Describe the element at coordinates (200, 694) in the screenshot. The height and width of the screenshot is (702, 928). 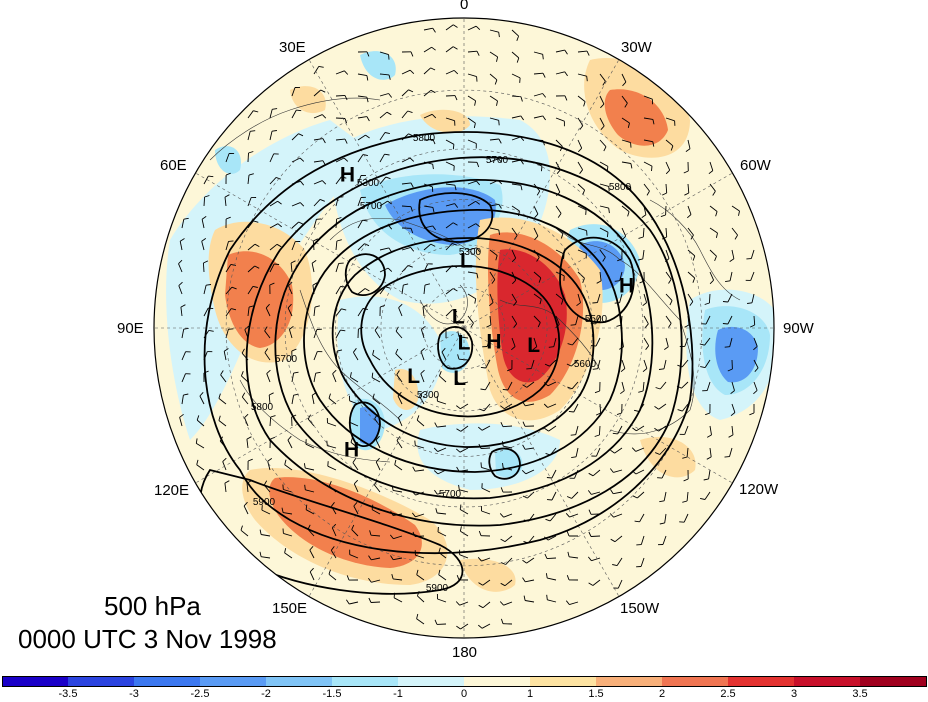
I see `colorbar-tick-label: -2.5` at that location.